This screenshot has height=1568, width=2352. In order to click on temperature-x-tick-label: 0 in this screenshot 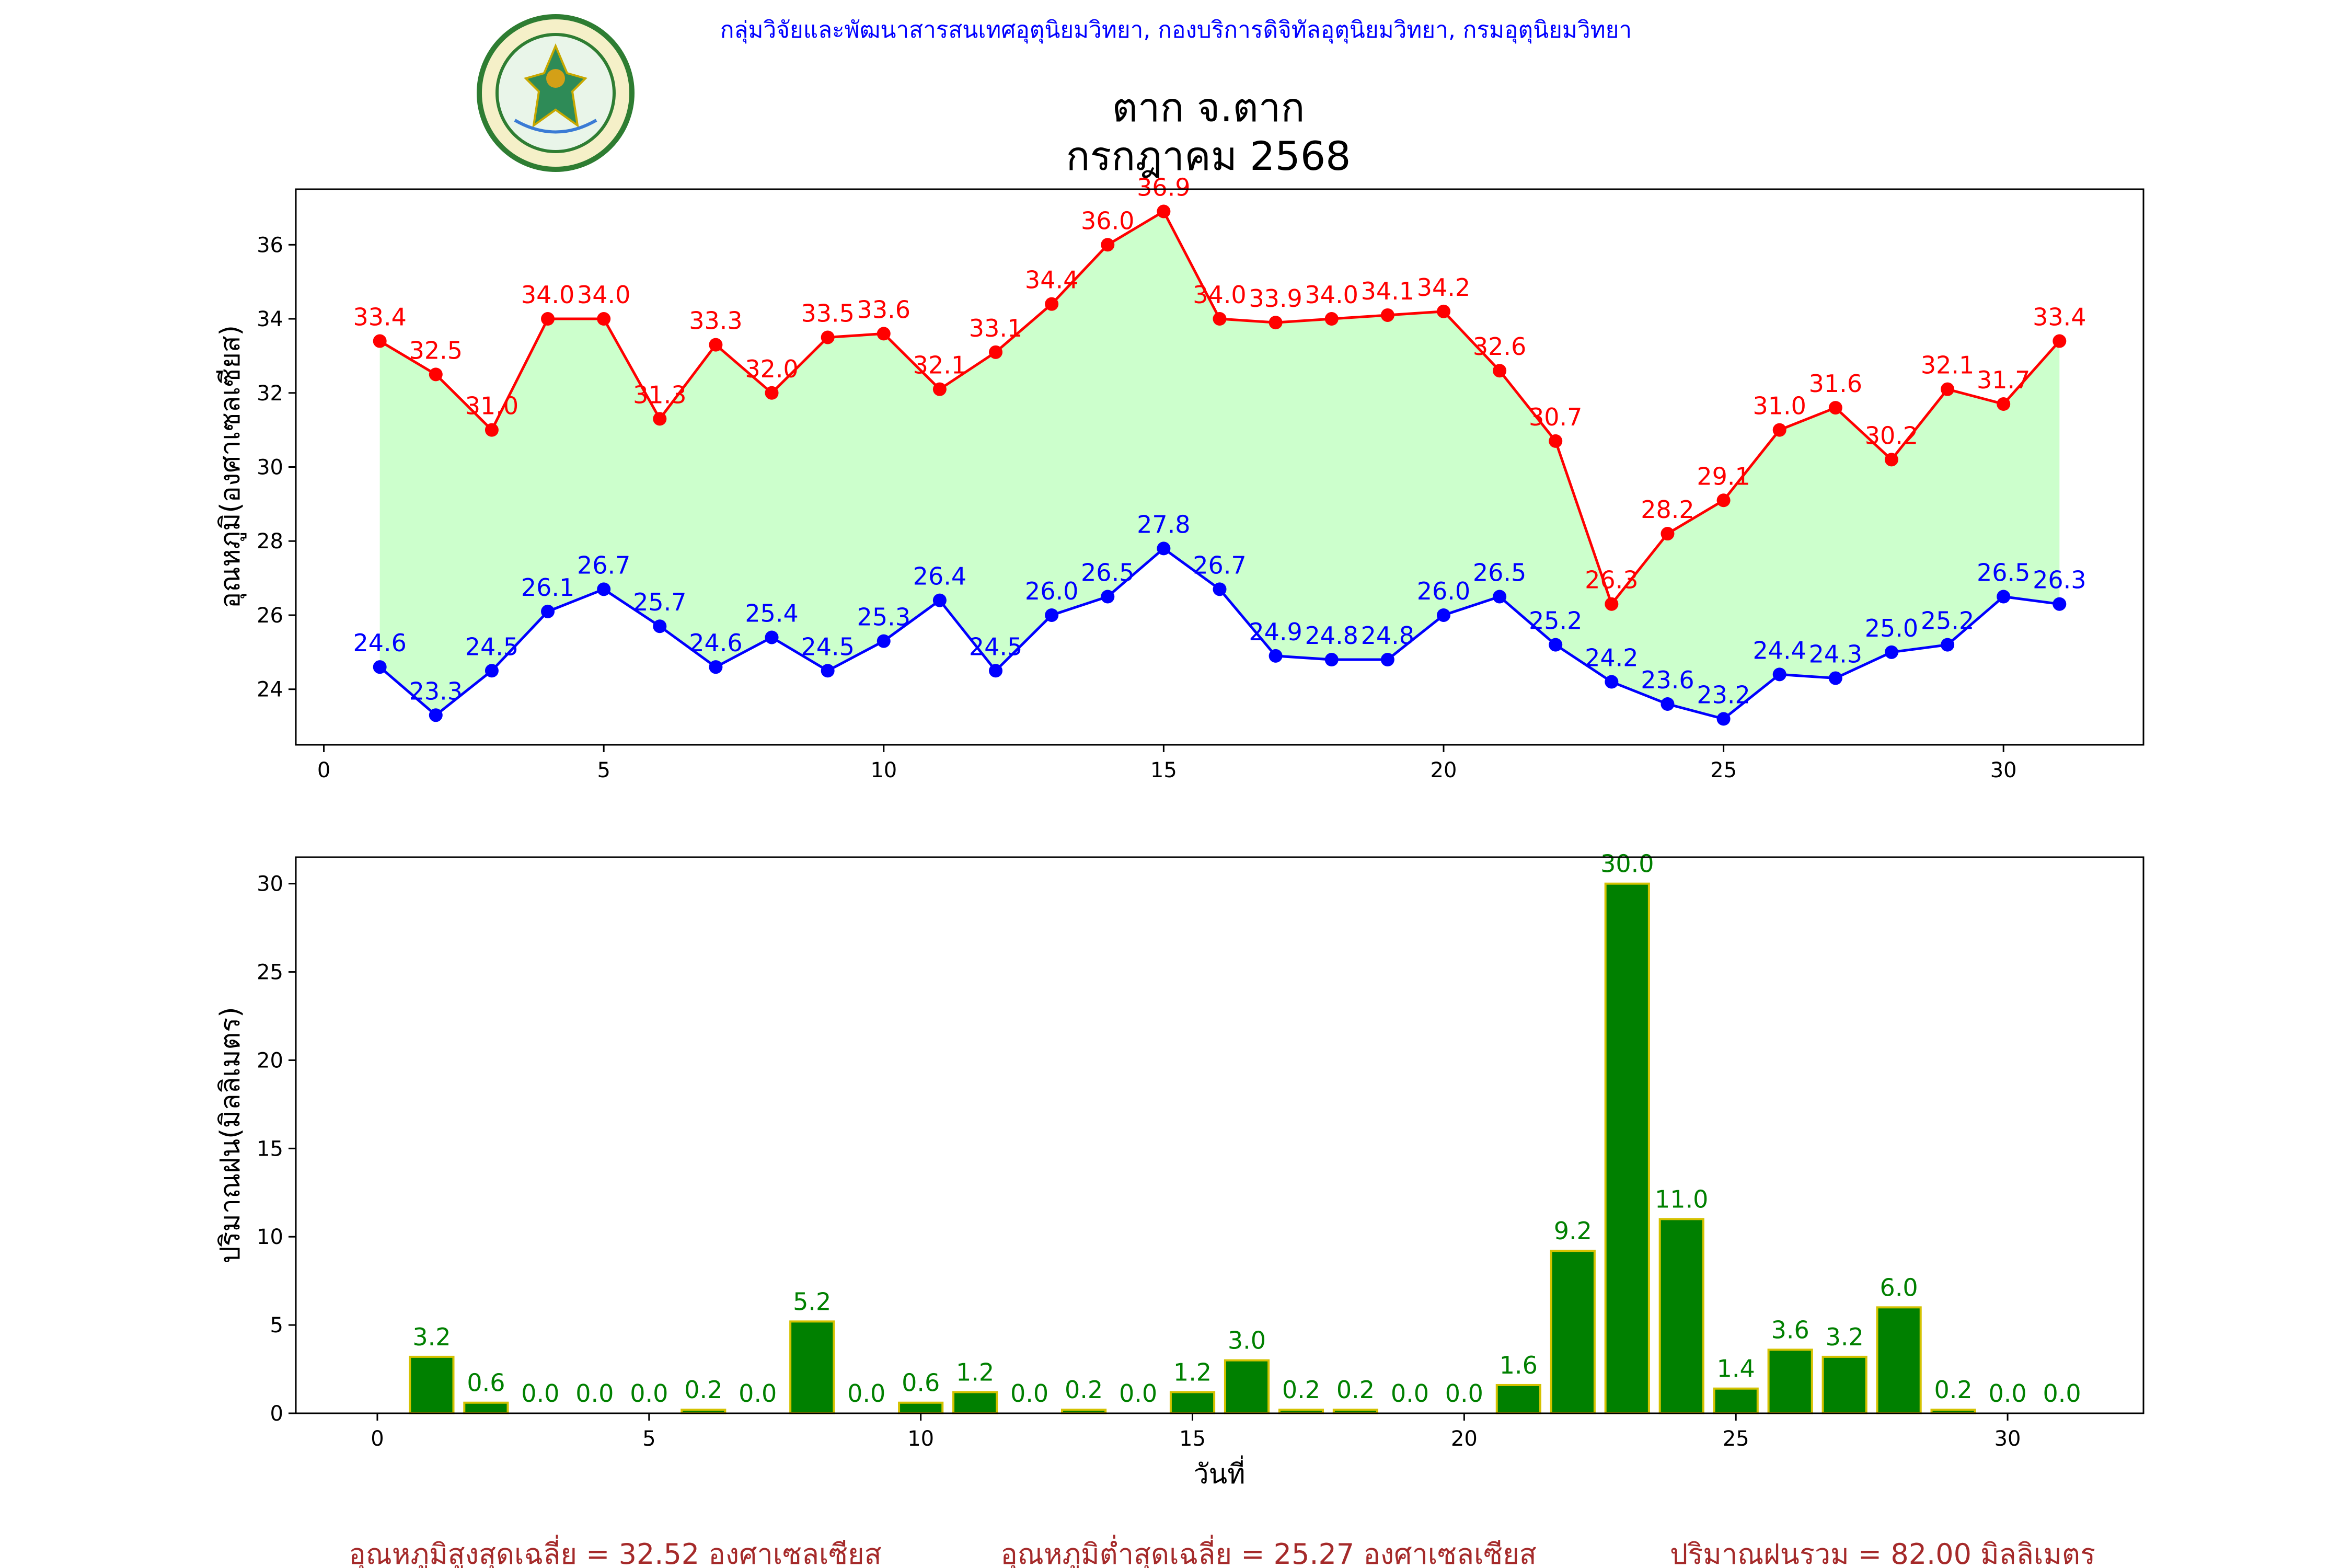, I will do `click(323, 770)`.